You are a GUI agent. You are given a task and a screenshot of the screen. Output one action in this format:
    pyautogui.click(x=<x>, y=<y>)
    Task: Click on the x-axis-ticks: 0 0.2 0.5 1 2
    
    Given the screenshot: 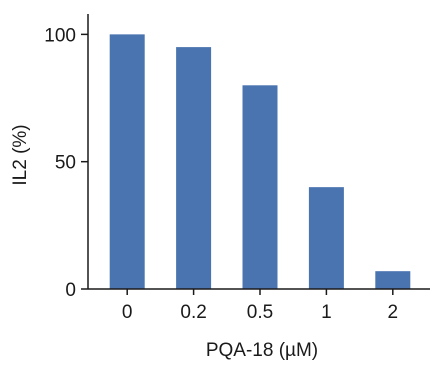 What is the action you would take?
    pyautogui.click(x=260, y=306)
    